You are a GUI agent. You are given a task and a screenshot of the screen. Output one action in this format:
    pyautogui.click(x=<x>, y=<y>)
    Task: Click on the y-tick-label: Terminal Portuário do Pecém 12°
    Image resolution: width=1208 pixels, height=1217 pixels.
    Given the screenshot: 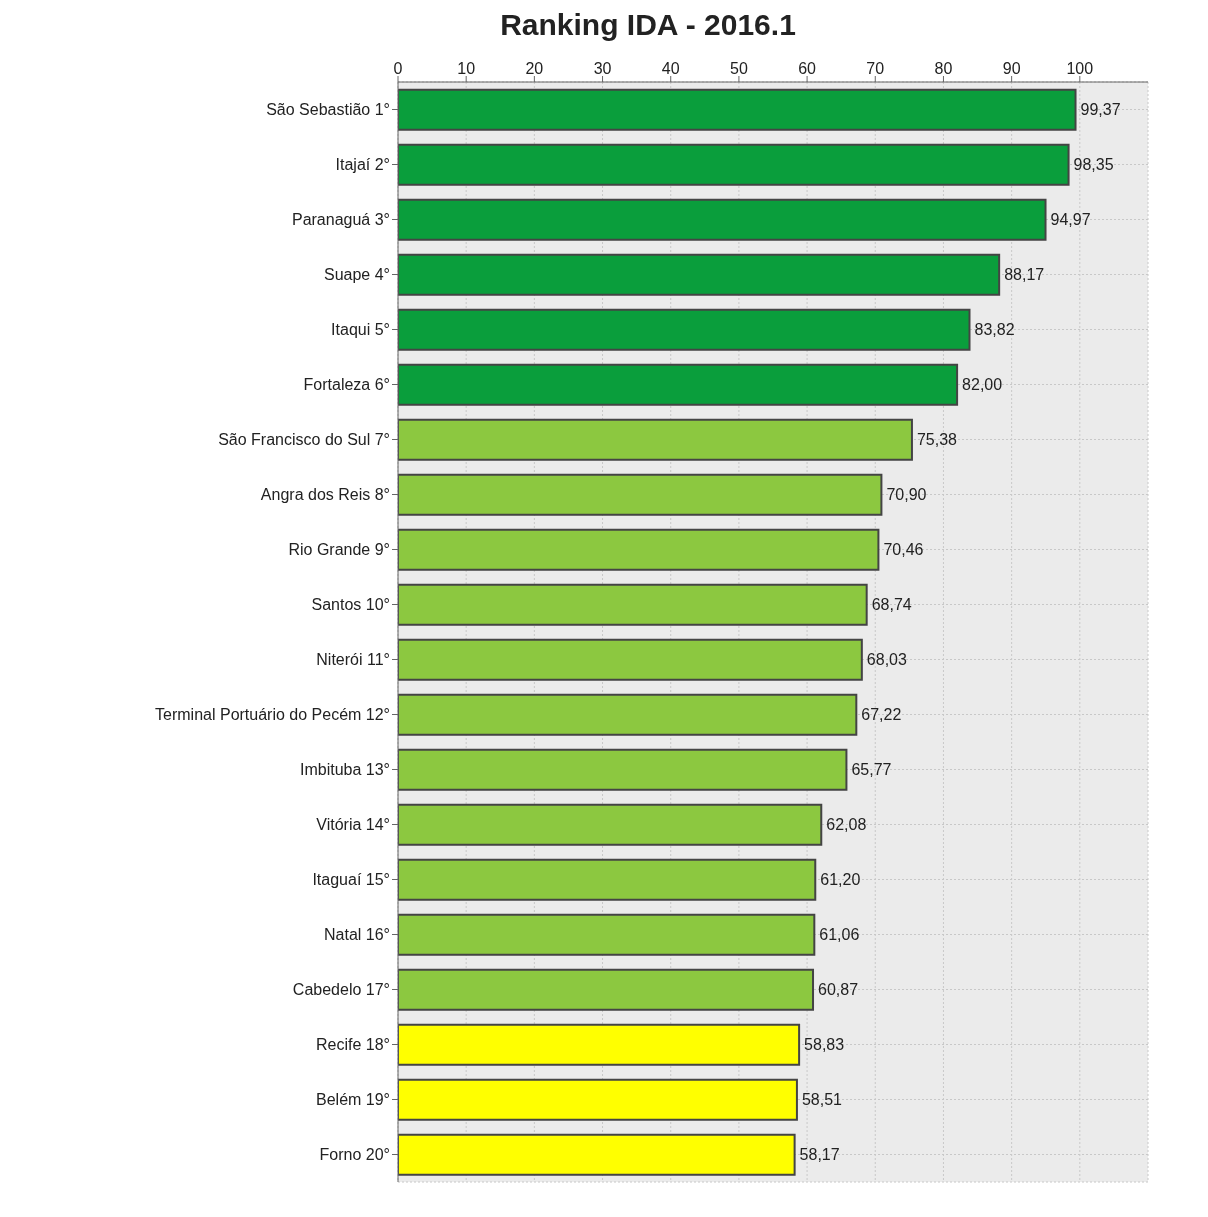 What is the action you would take?
    pyautogui.click(x=272, y=715)
    